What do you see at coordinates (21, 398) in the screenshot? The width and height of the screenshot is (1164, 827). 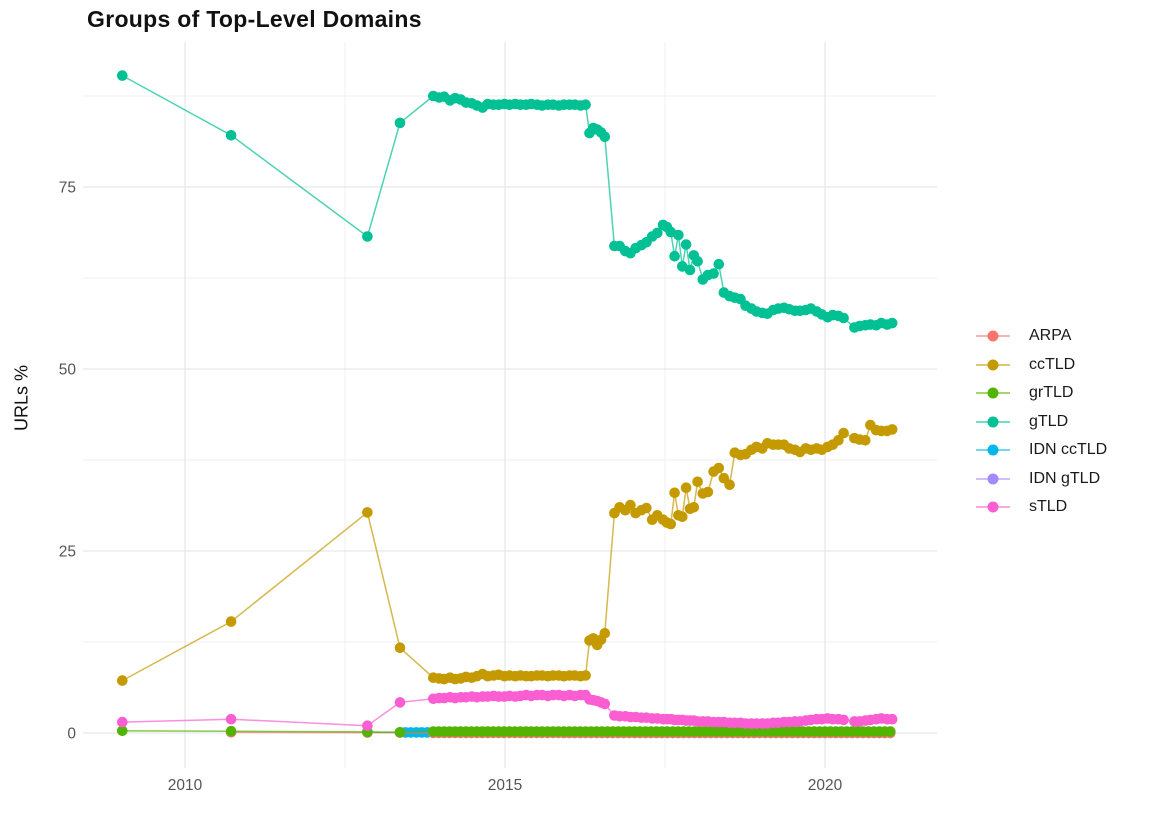 I see `y-axis-title: URLs %` at bounding box center [21, 398].